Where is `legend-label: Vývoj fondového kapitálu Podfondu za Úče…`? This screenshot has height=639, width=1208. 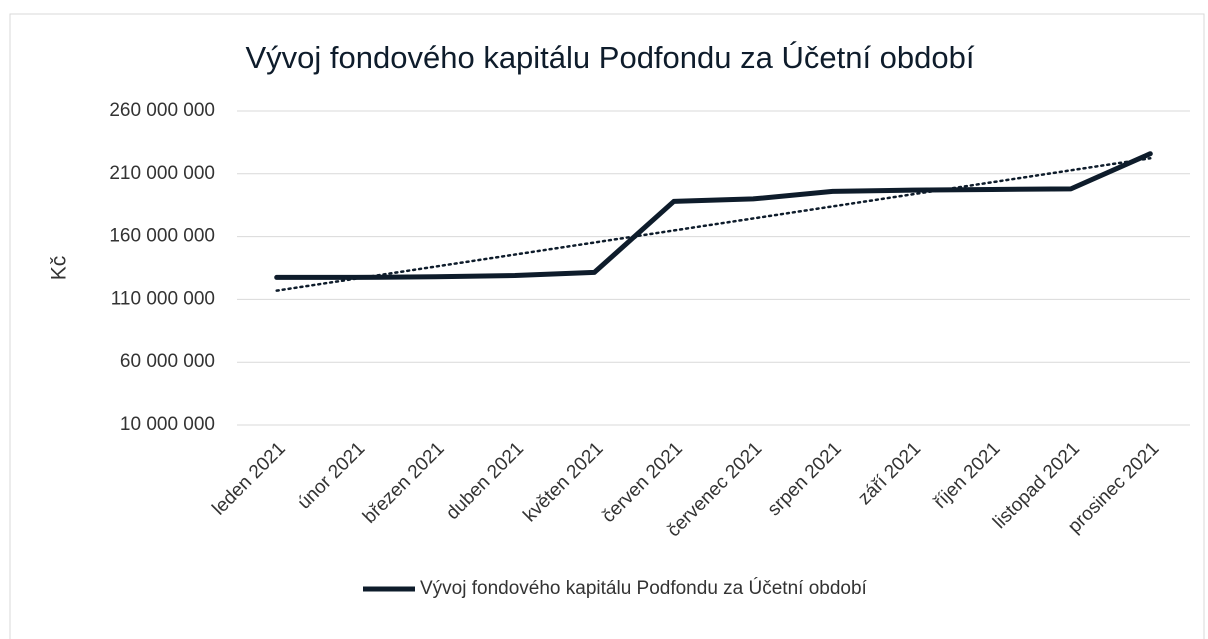 legend-label: Vývoj fondového kapitálu Podfondu za Úče… is located at coordinates (643, 588).